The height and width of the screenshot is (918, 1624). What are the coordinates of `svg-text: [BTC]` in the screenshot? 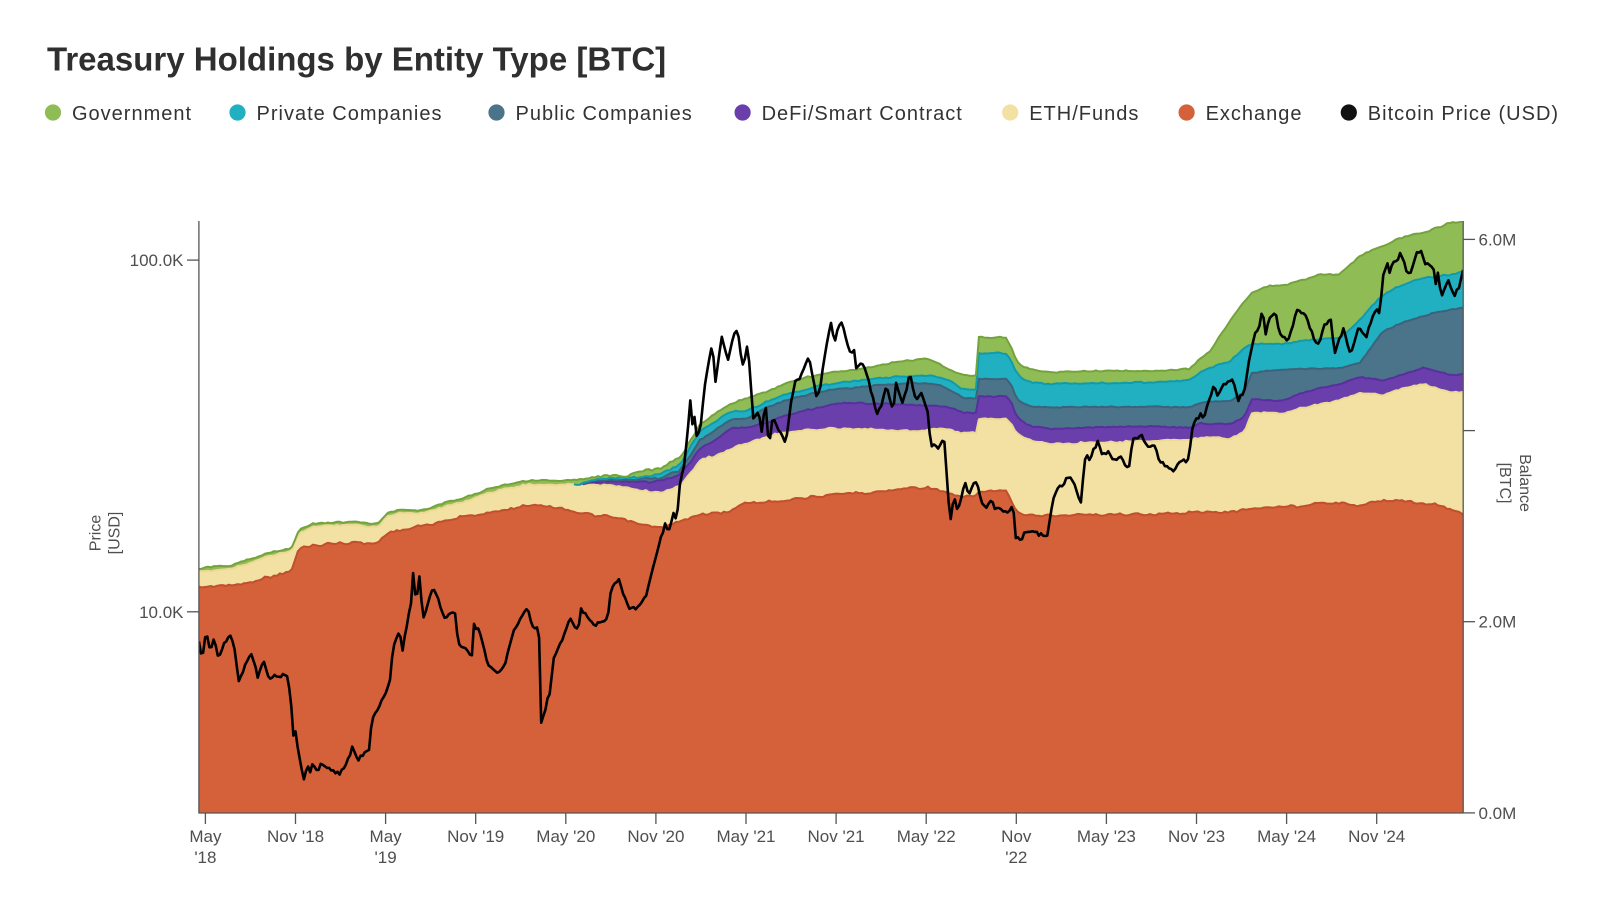 It's located at (1504, 483).